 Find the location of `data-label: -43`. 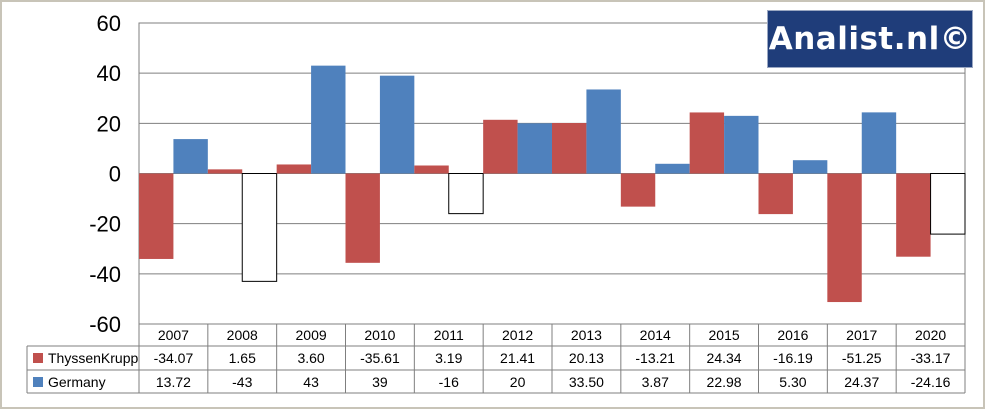

data-label: -43 is located at coordinates (242, 382).